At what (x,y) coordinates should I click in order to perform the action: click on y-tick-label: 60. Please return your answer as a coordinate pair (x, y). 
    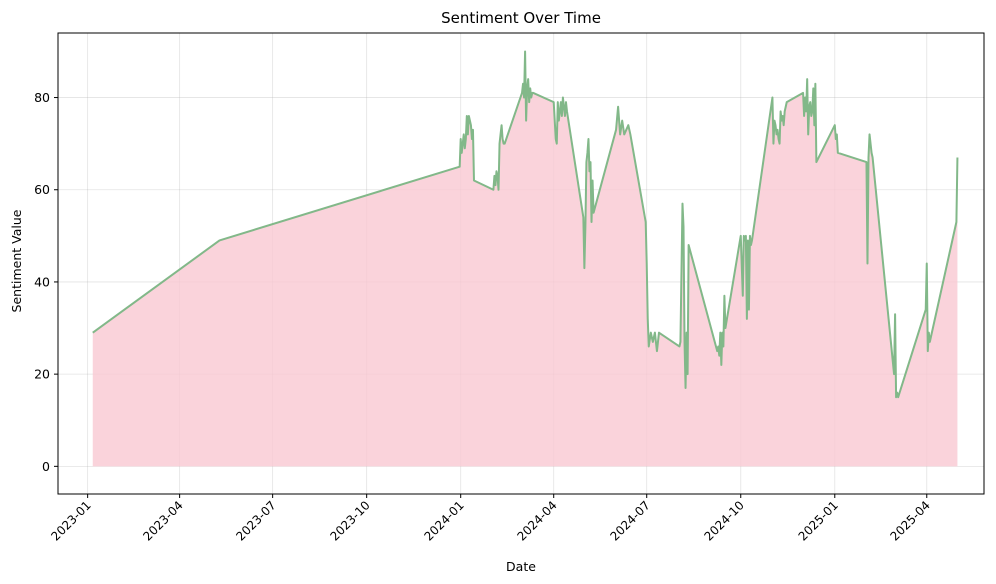
    Looking at the image, I should click on (42, 189).